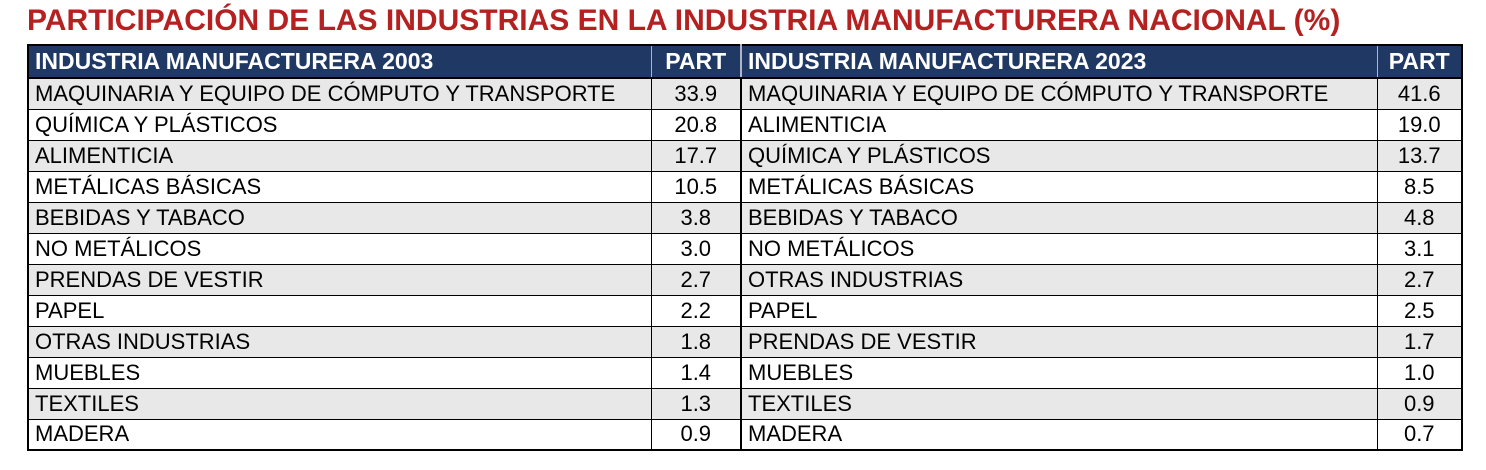 This screenshot has width=1486, height=470. I want to click on part-value-2023: 1.7, so click(1419, 341).